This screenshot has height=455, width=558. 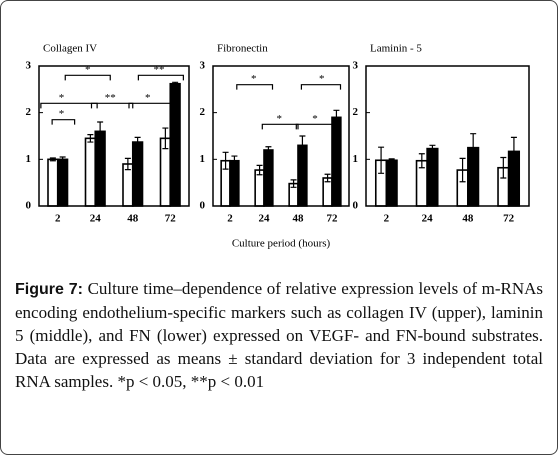 I want to click on chart-title: Fibronectin, so click(x=242, y=49).